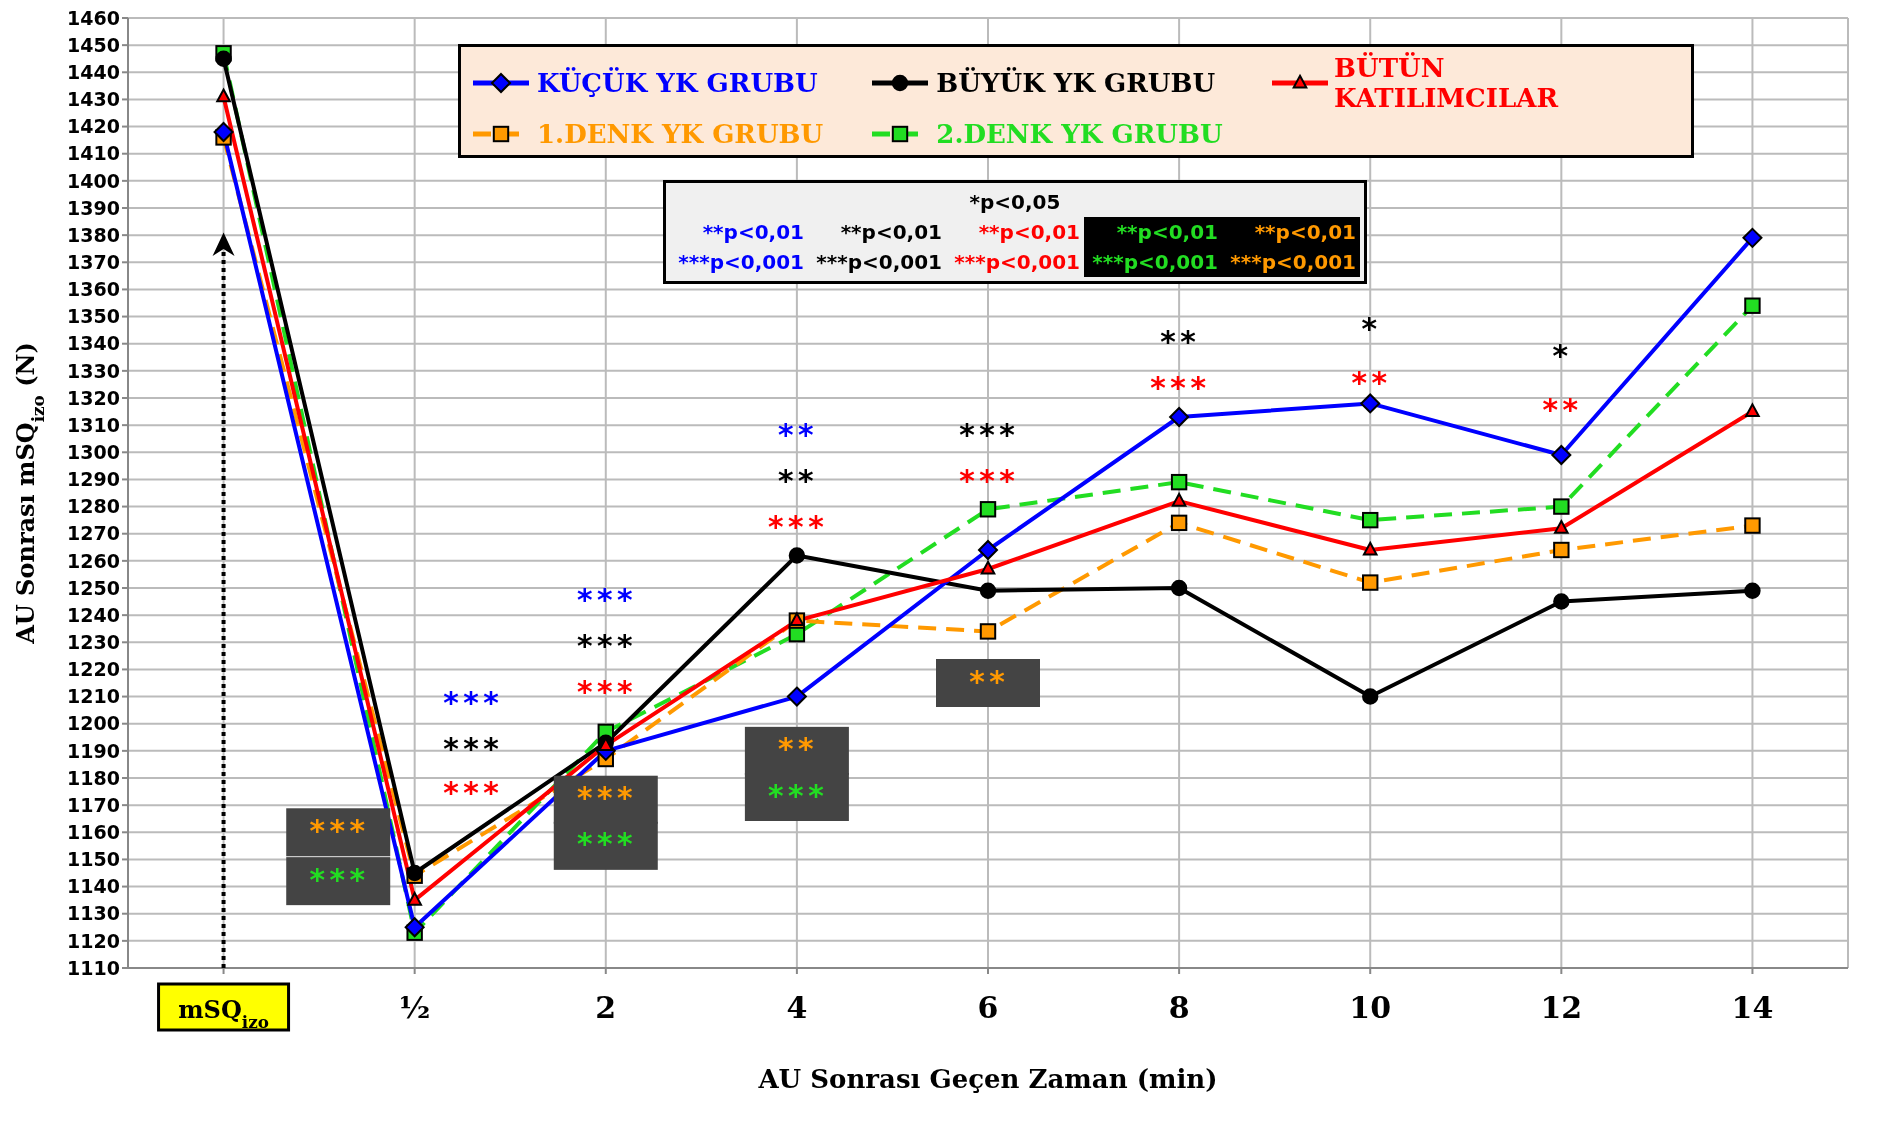  Describe the element at coordinates (93, 126) in the screenshot. I see `y-tick-label: 1420` at that location.